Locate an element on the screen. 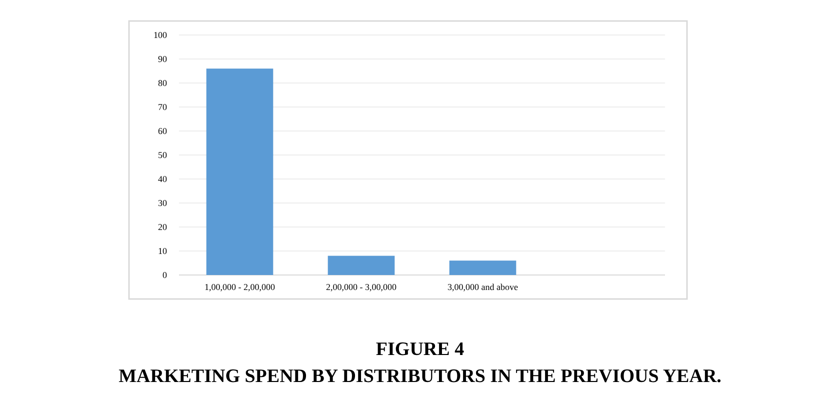 The image size is (840, 399). y-tick-label: 20 is located at coordinates (163, 227).